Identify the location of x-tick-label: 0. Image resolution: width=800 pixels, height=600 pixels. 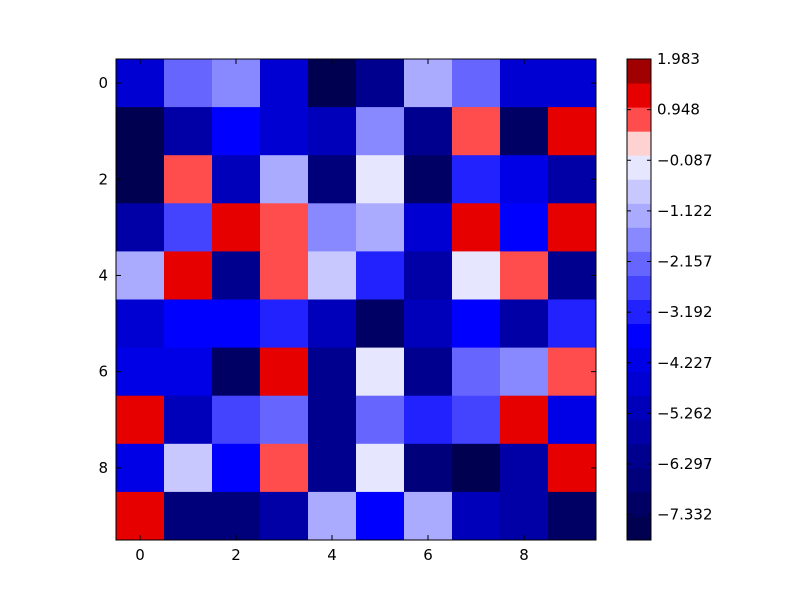
(140, 555).